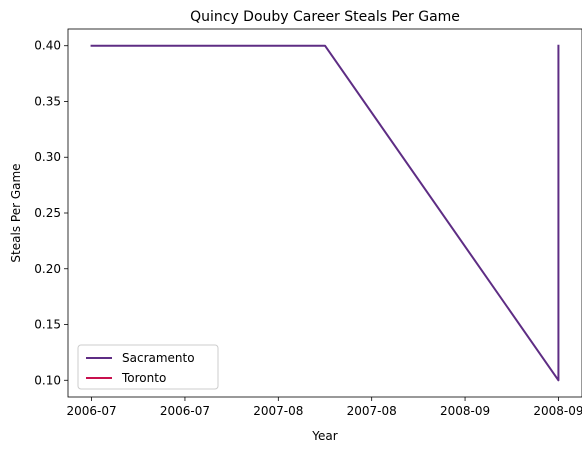  I want to click on legend: Sacramento Toronto, so click(148, 367).